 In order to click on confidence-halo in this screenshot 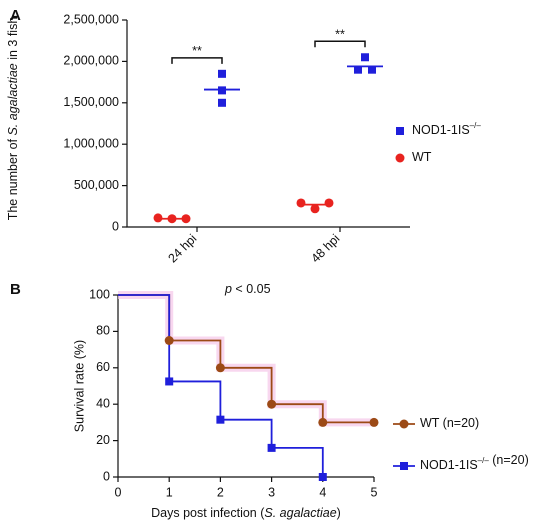, I will do `click(246, 359)`.